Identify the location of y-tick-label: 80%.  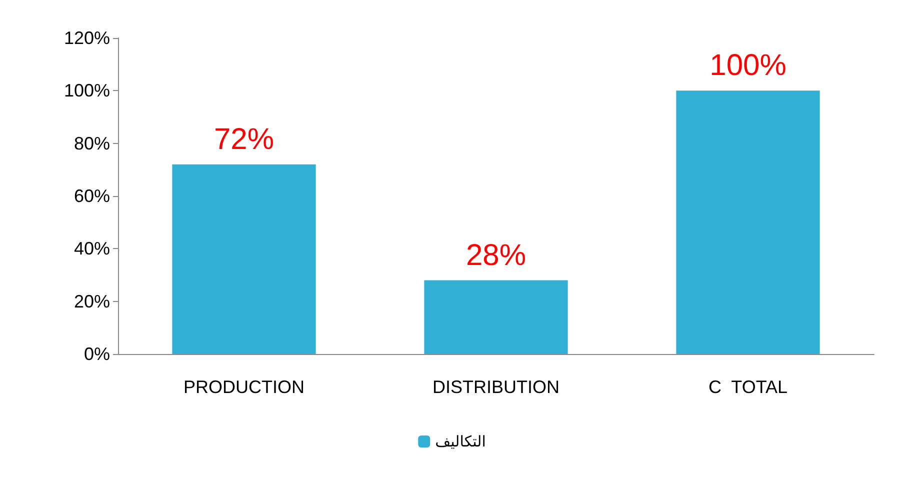
(92, 143).